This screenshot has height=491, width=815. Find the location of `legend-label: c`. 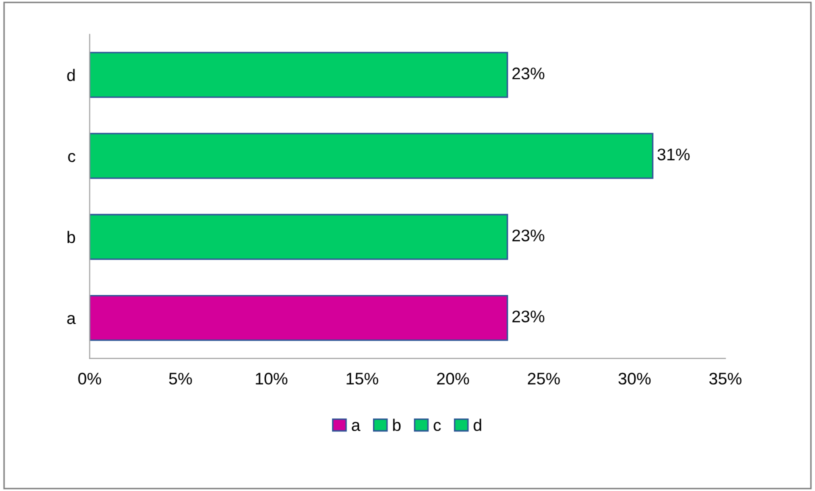

legend-label: c is located at coordinates (437, 427).